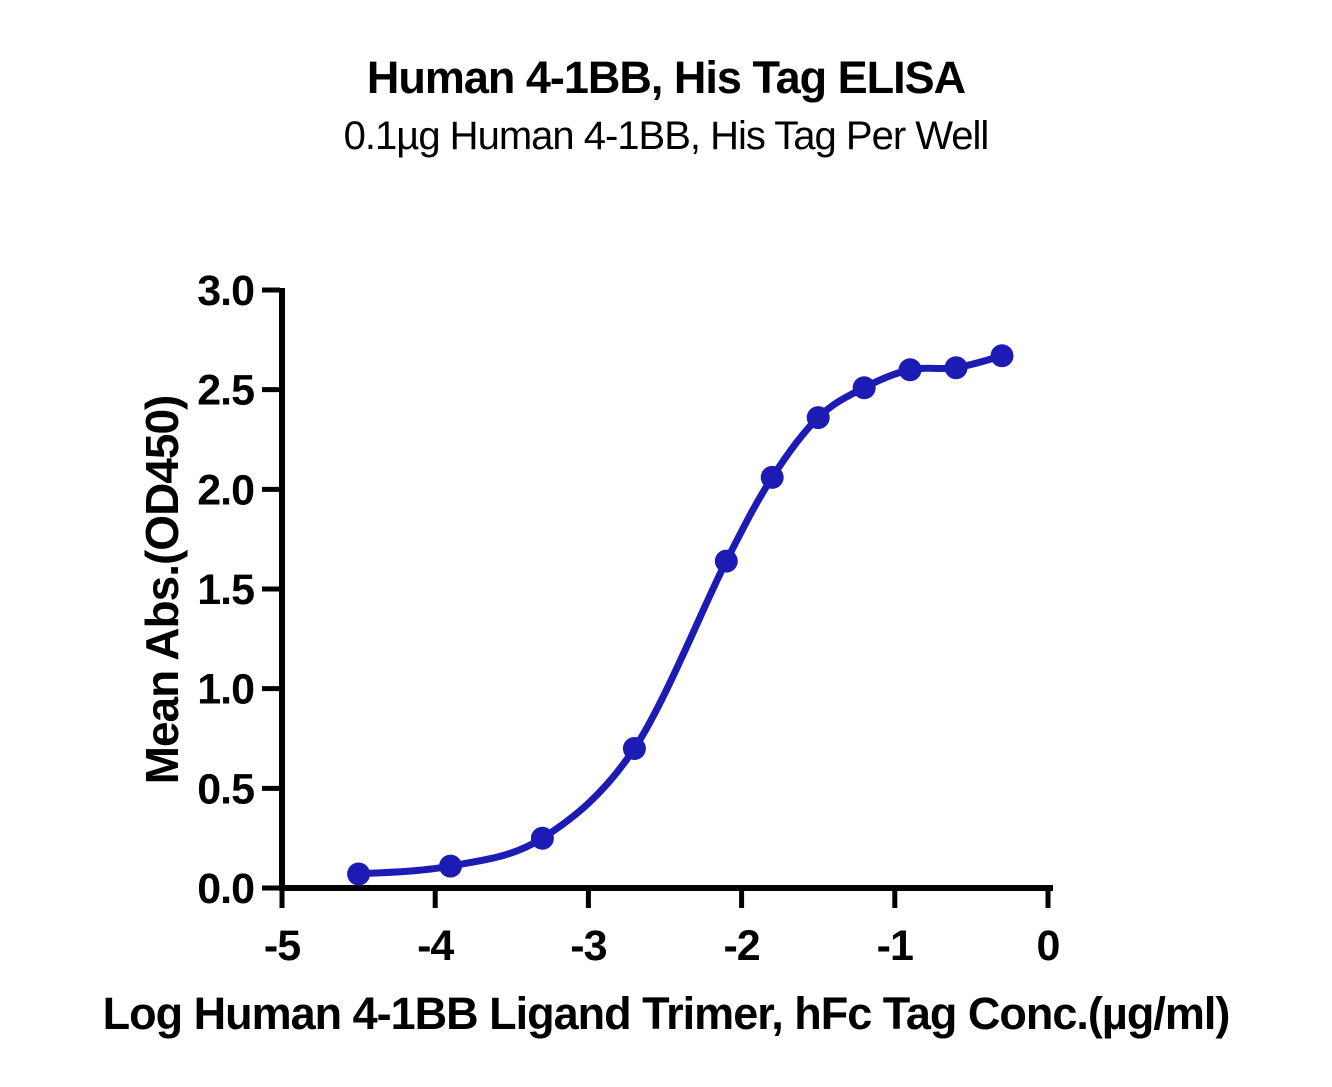 The image size is (1332, 1087). I want to click on chart-subtitle: 0.1µg Human 4-1BB, His Tag Per Well, so click(666, 136).